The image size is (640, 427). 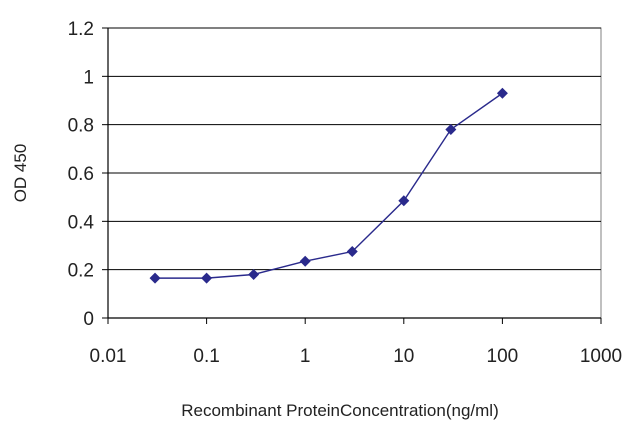 I want to click on y-tick-label: 0.8, so click(x=81, y=126).